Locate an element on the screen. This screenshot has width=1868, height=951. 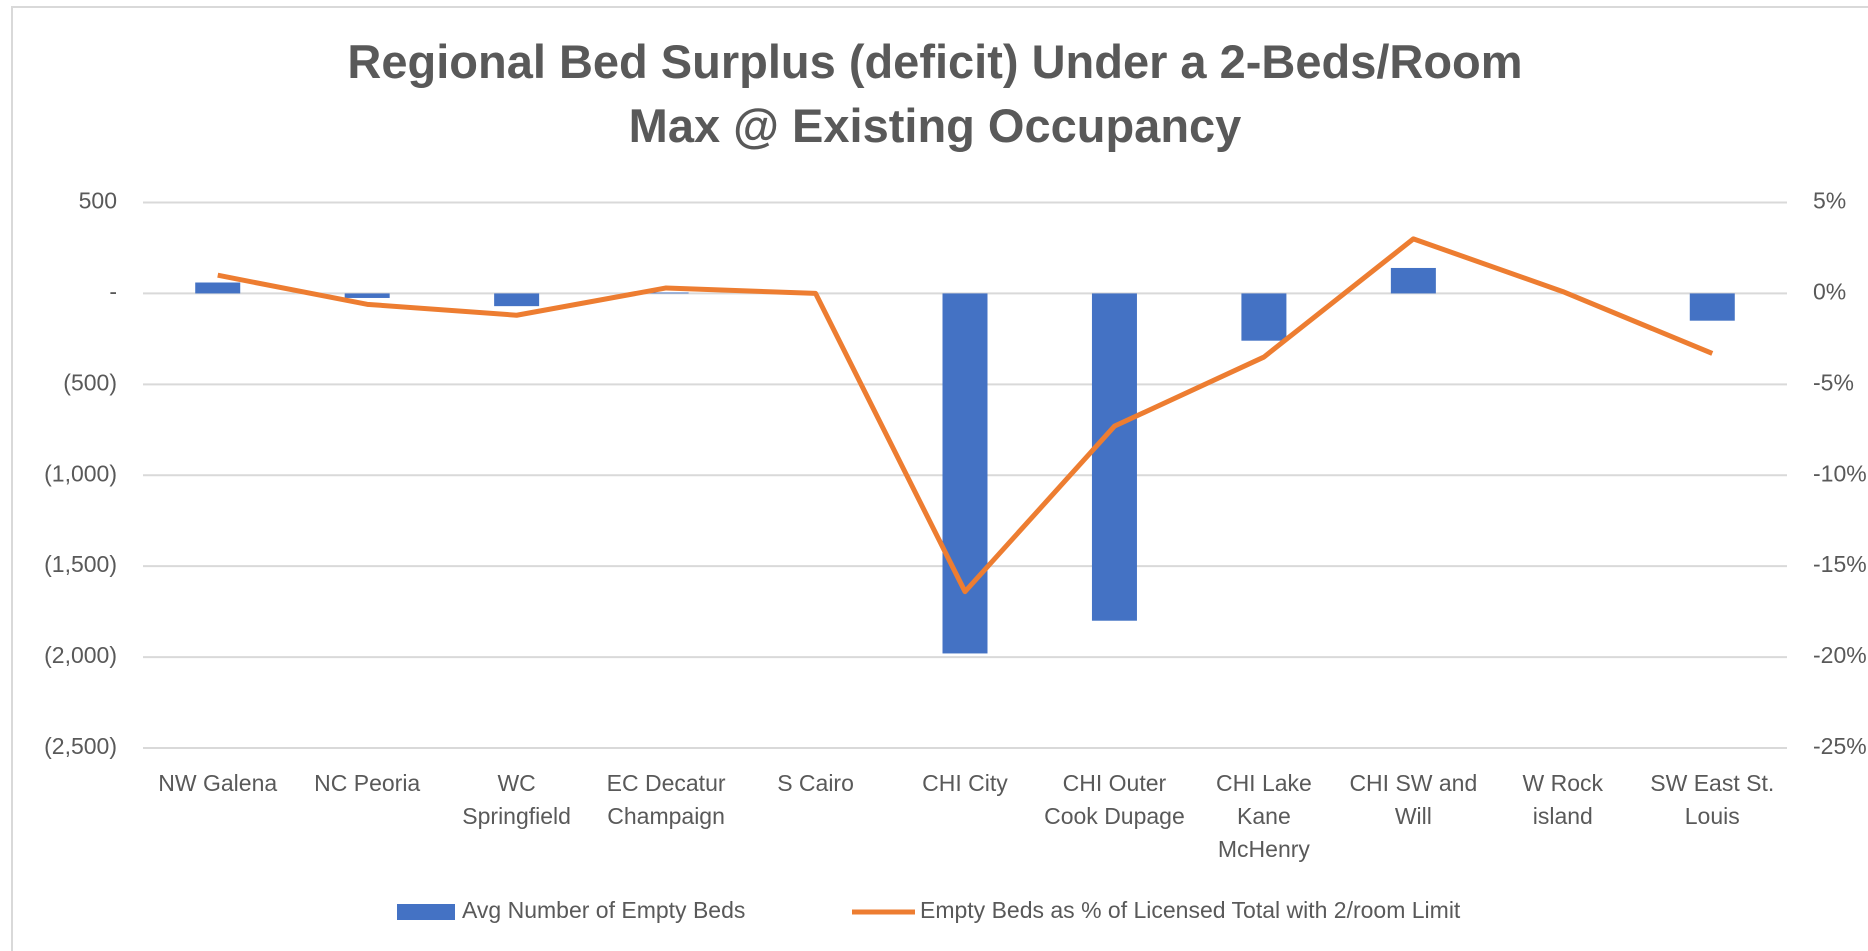
y-tick-label: (500) is located at coordinates (90, 382).